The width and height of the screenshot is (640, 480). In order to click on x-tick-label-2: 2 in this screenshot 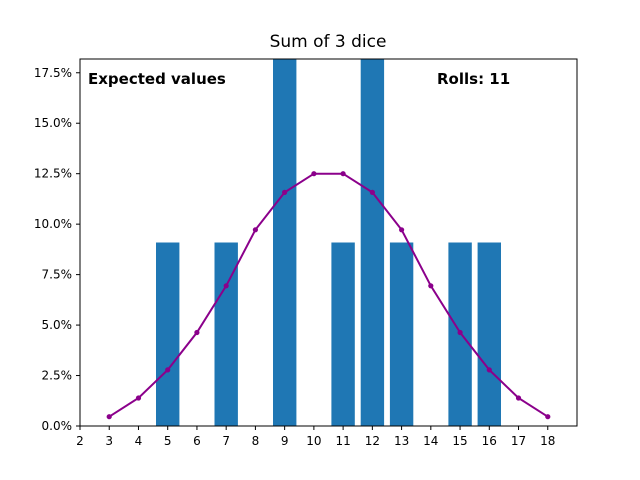, I will do `click(80, 441)`.